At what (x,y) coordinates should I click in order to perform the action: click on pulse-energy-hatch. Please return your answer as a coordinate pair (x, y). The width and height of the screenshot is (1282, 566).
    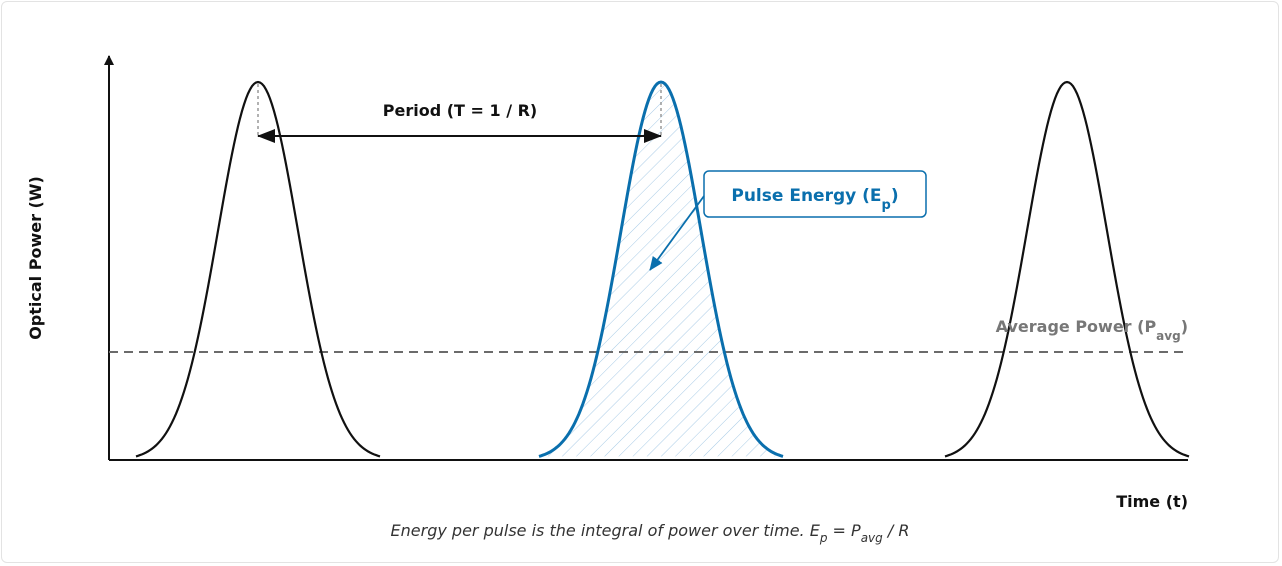
    Looking at the image, I should click on (661, 269).